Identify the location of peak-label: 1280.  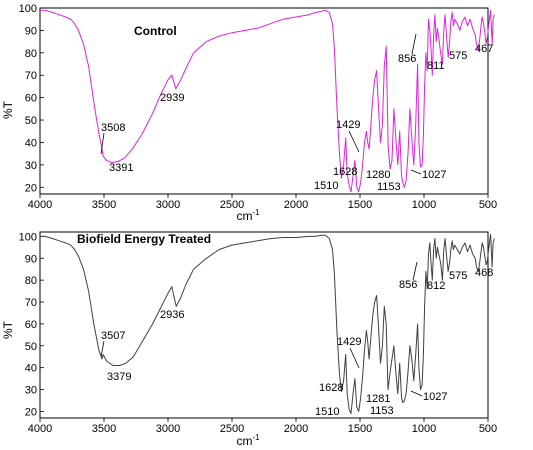
(378, 175).